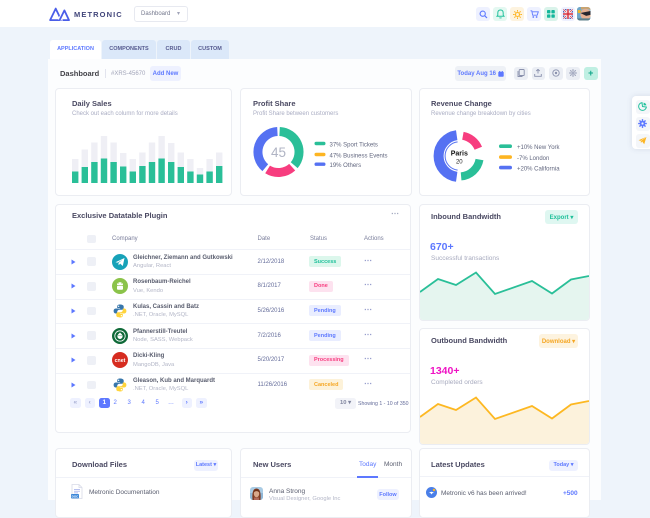  I want to click on svg-text: 20, so click(459, 163).